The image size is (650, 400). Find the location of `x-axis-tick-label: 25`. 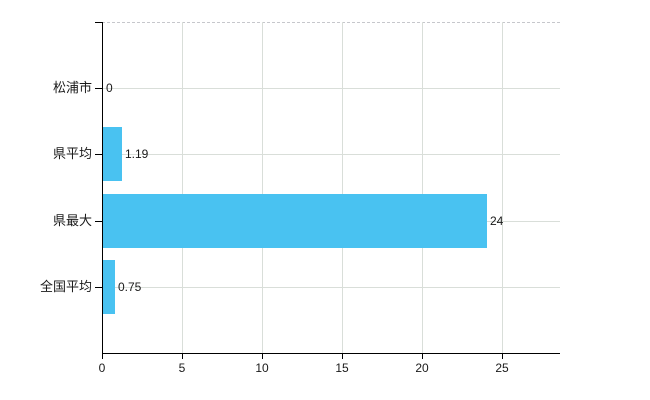

x-axis-tick-label: 25 is located at coordinates (502, 368).